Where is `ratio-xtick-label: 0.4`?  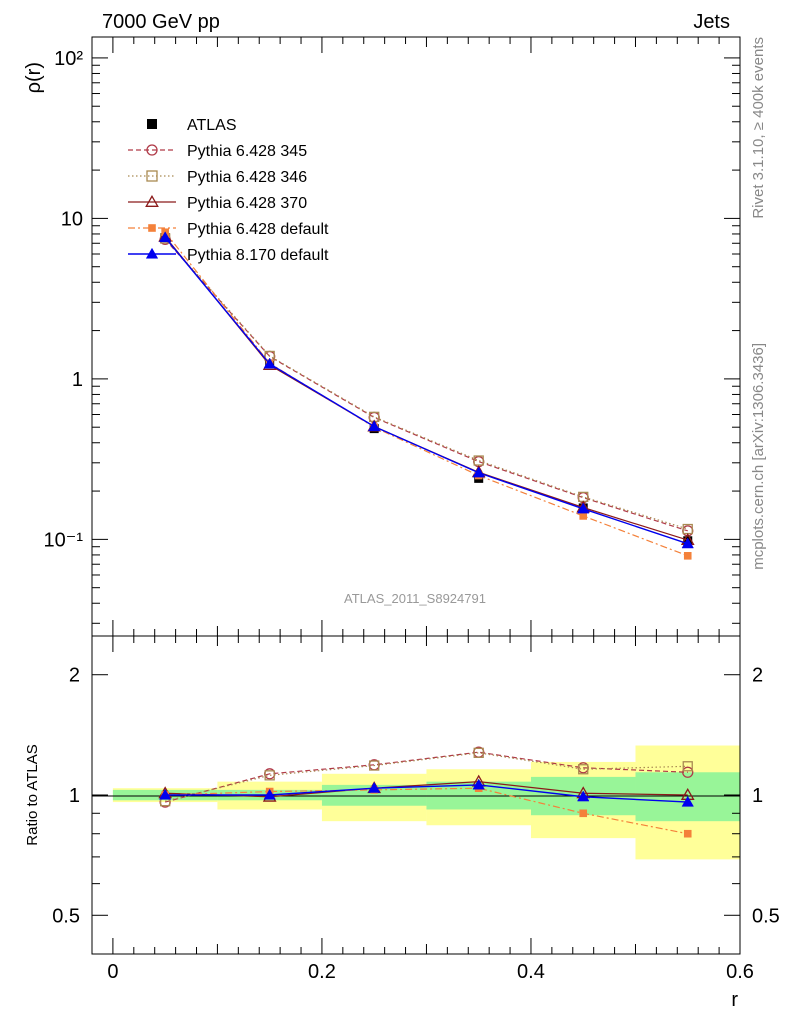 ratio-xtick-label: 0.4 is located at coordinates (531, 972).